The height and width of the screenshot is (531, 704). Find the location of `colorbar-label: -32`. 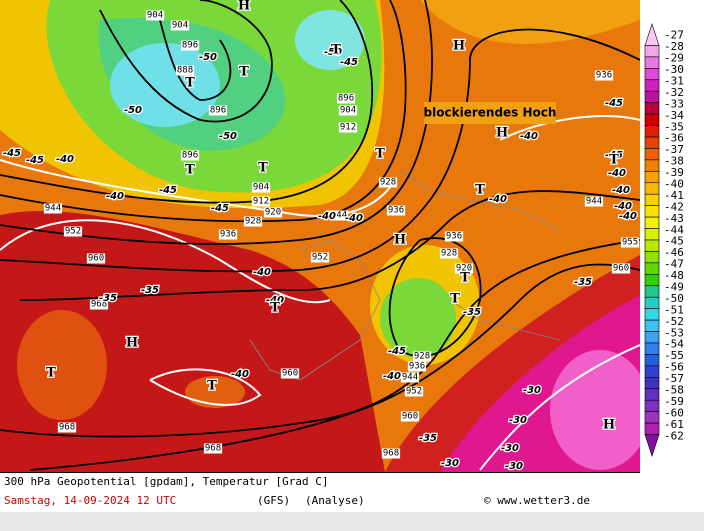

colorbar-label: -32 is located at coordinates (674, 92).